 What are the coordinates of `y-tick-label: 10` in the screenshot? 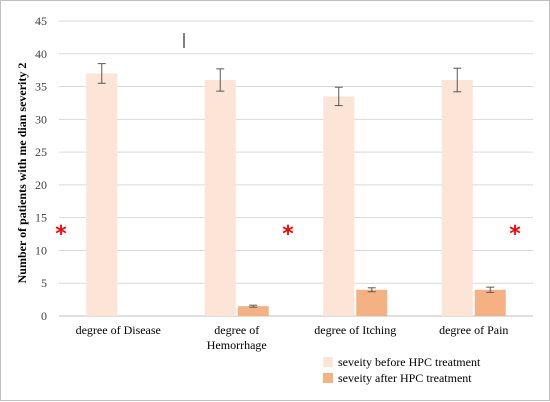 It's located at (41, 250).